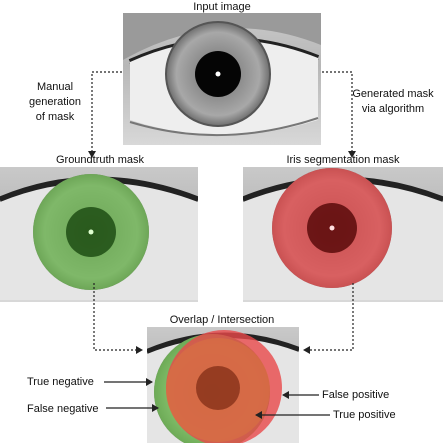  Describe the element at coordinates (63, 409) in the screenshot. I see `false-negative-label: False negative` at that location.